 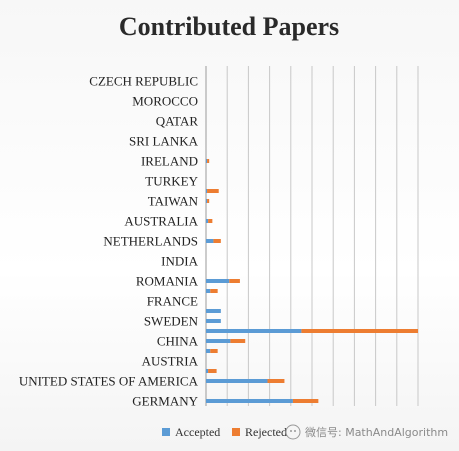 What do you see at coordinates (197, 432) in the screenshot?
I see `legend-label-accepted: Accepted` at bounding box center [197, 432].